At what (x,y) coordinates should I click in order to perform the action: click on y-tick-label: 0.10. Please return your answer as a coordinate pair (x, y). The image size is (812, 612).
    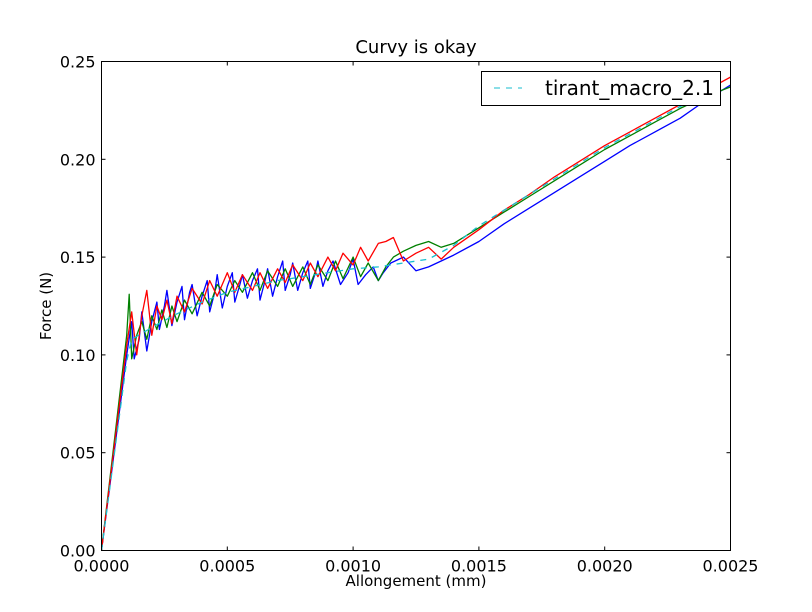
    Looking at the image, I should click on (78, 355).